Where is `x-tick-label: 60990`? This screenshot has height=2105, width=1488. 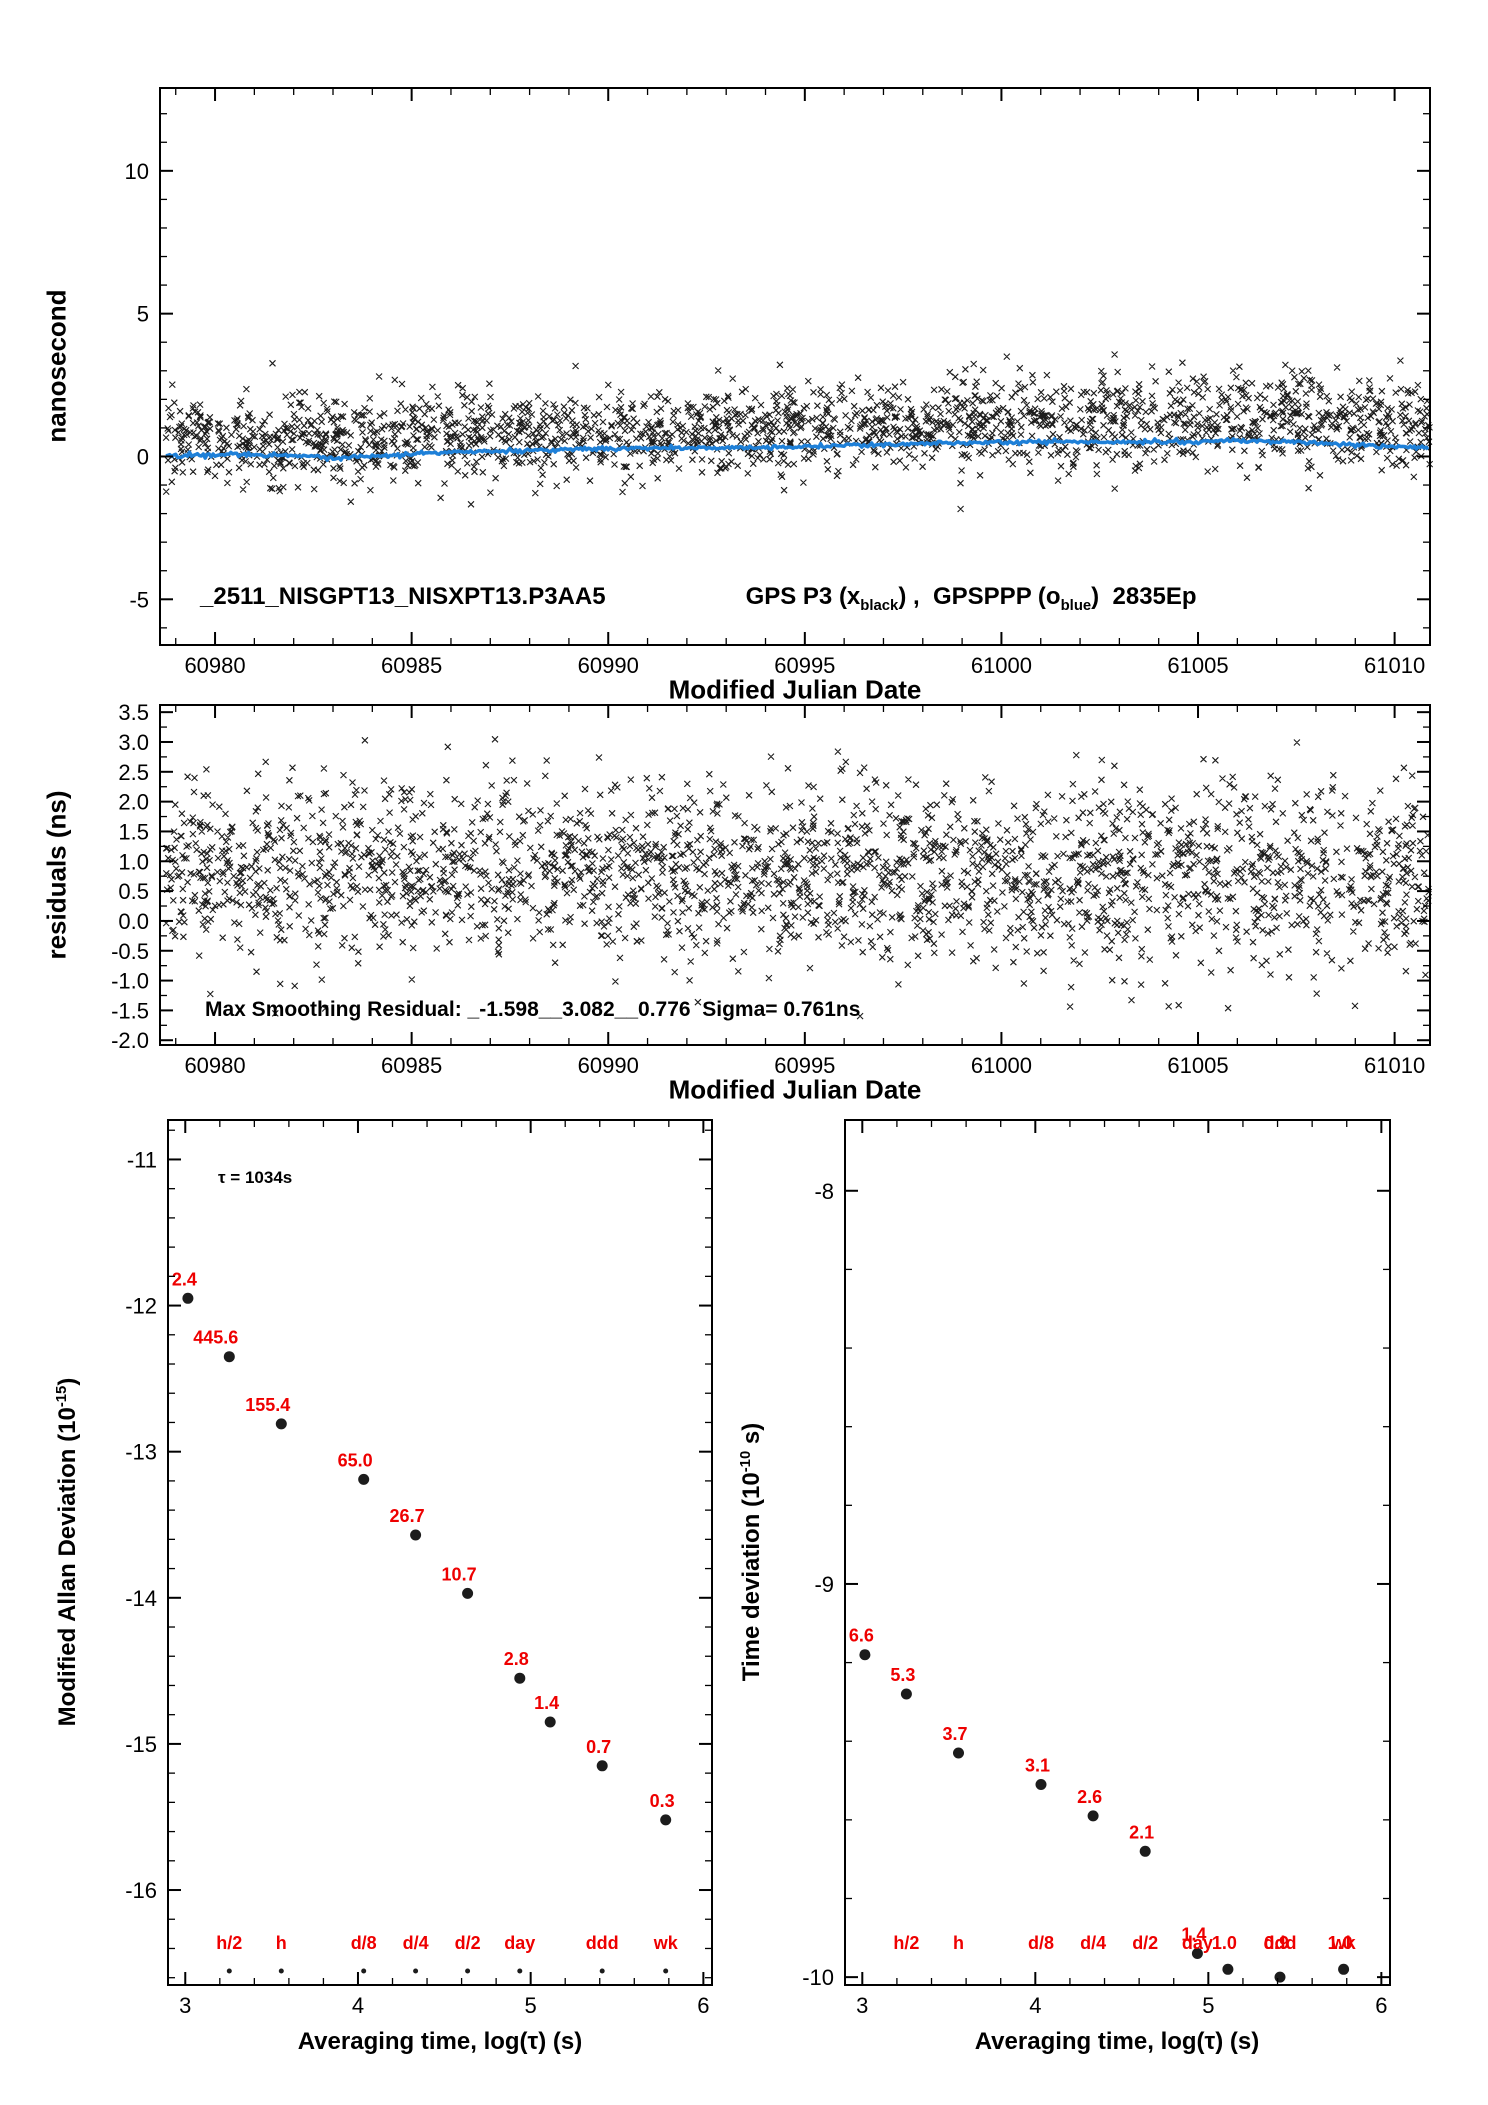
x-tick-label: 60990 is located at coordinates (608, 665).